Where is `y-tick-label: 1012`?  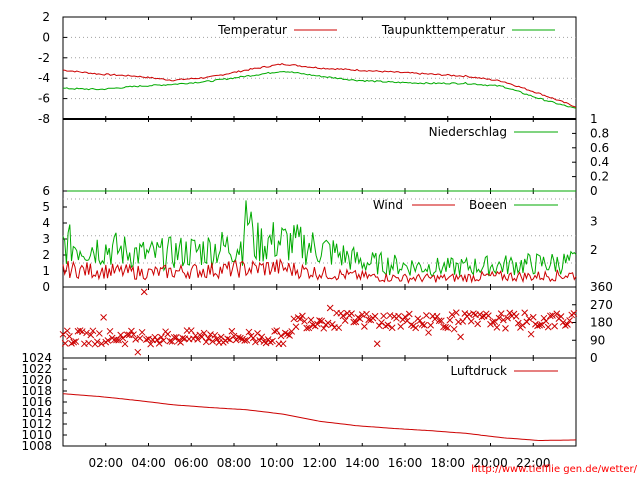 y-tick-label: 1012 is located at coordinates (36, 424).